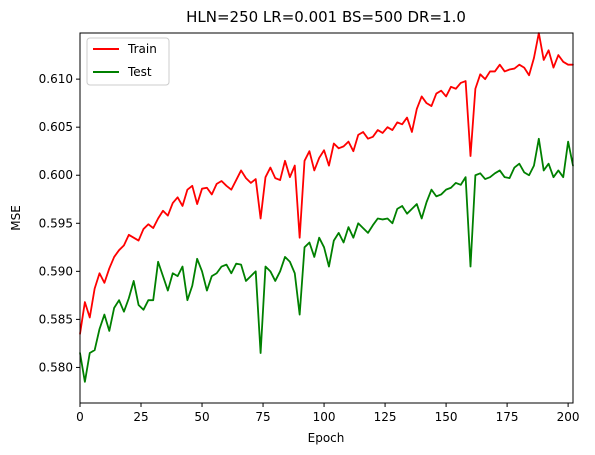  What do you see at coordinates (56, 127) in the screenshot?
I see `y-tick-label: 0.605` at bounding box center [56, 127].